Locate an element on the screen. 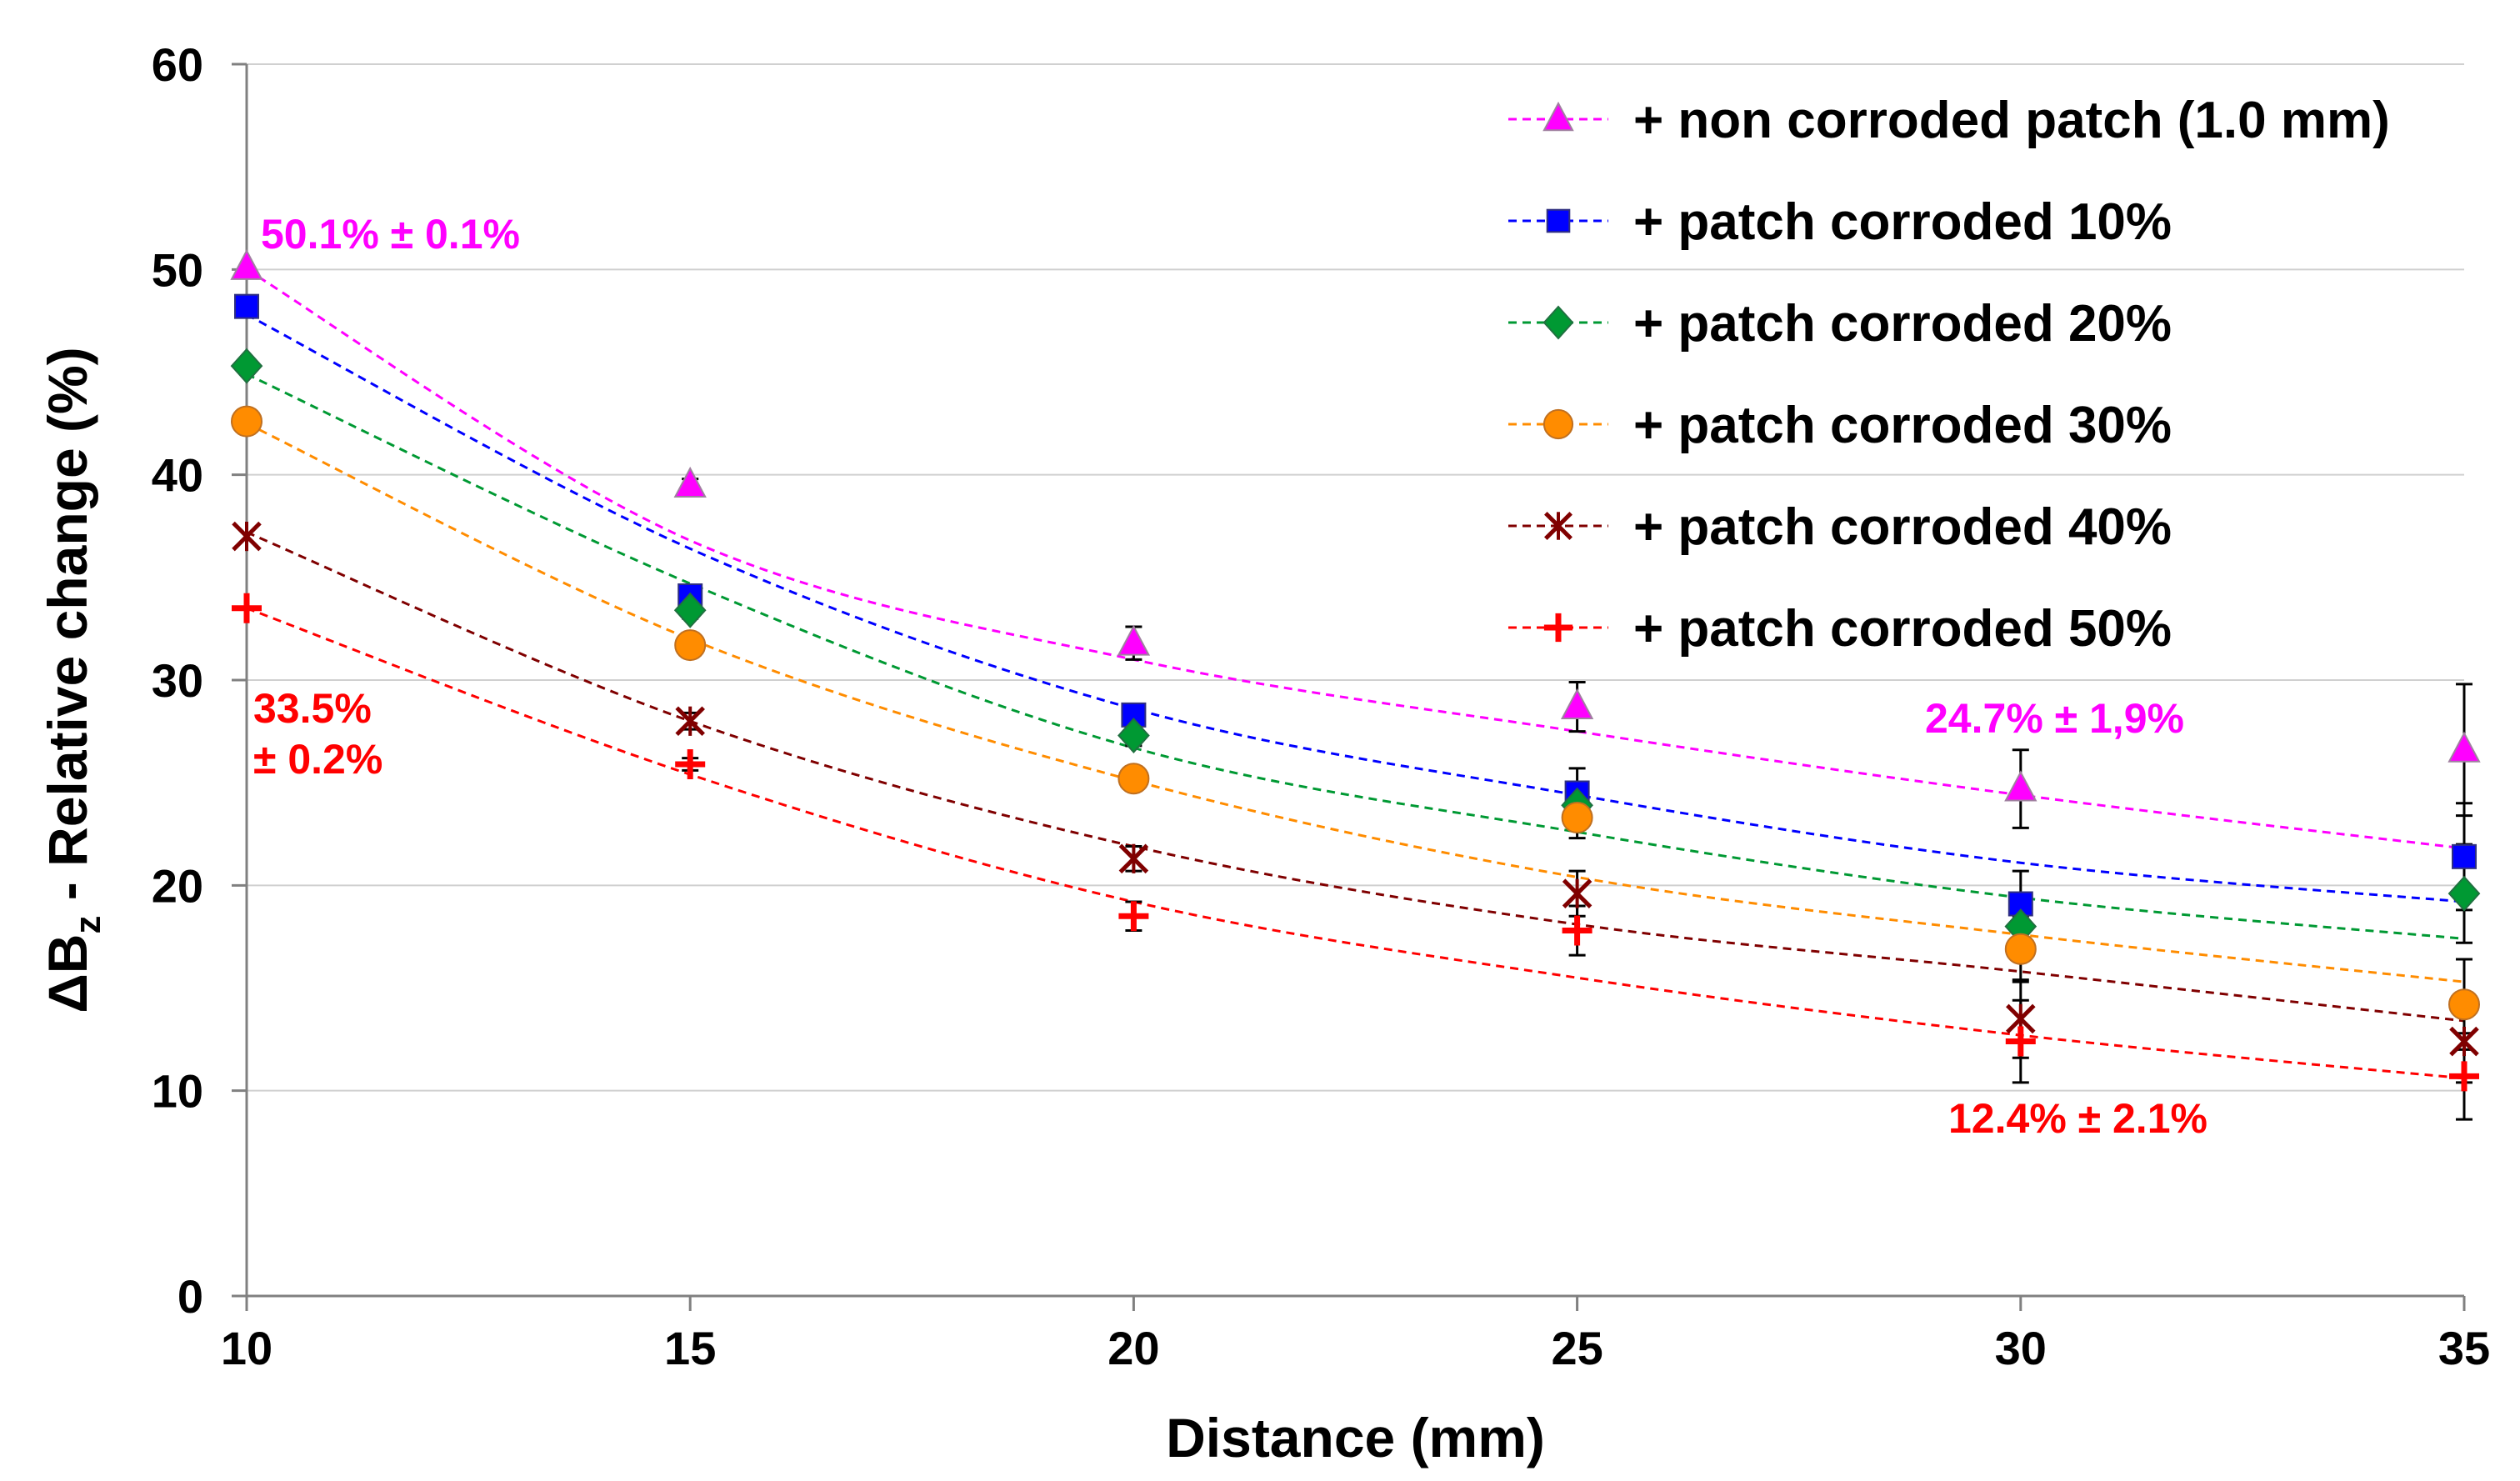  y-tick-label-40: 40 is located at coordinates (177, 475).